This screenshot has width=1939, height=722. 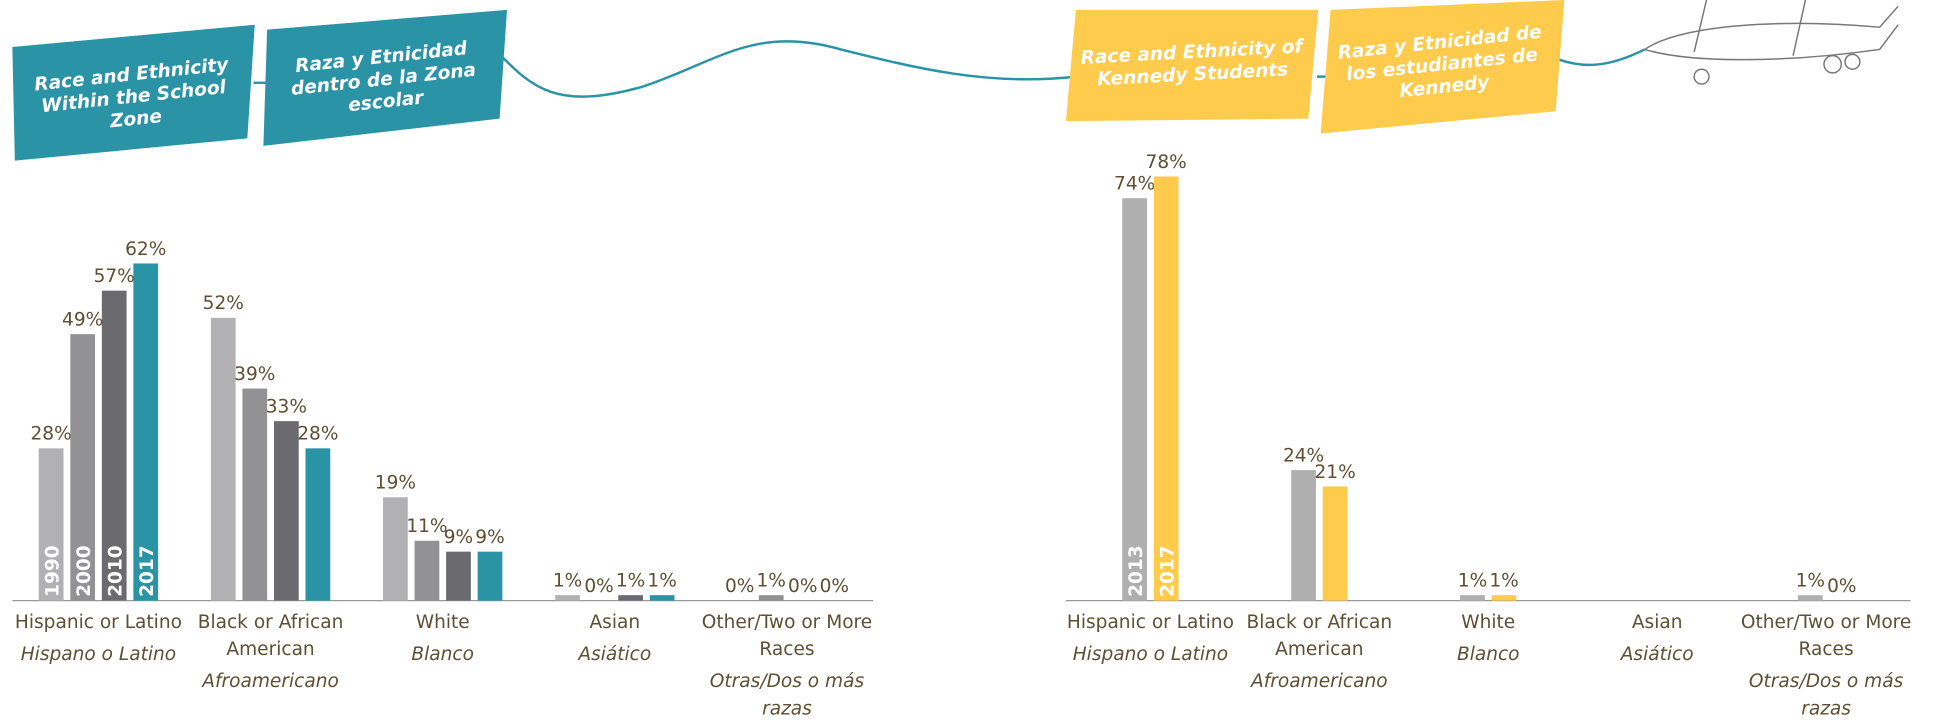 What do you see at coordinates (145, 249) in the screenshot?
I see `value-label: 62%` at bounding box center [145, 249].